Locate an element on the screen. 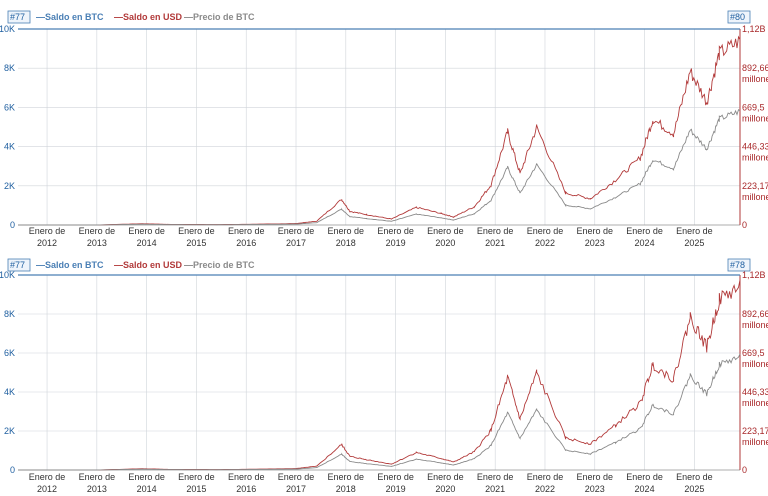 This screenshot has width=768, height=496. badge-right-label: #80 is located at coordinates (737, 17).